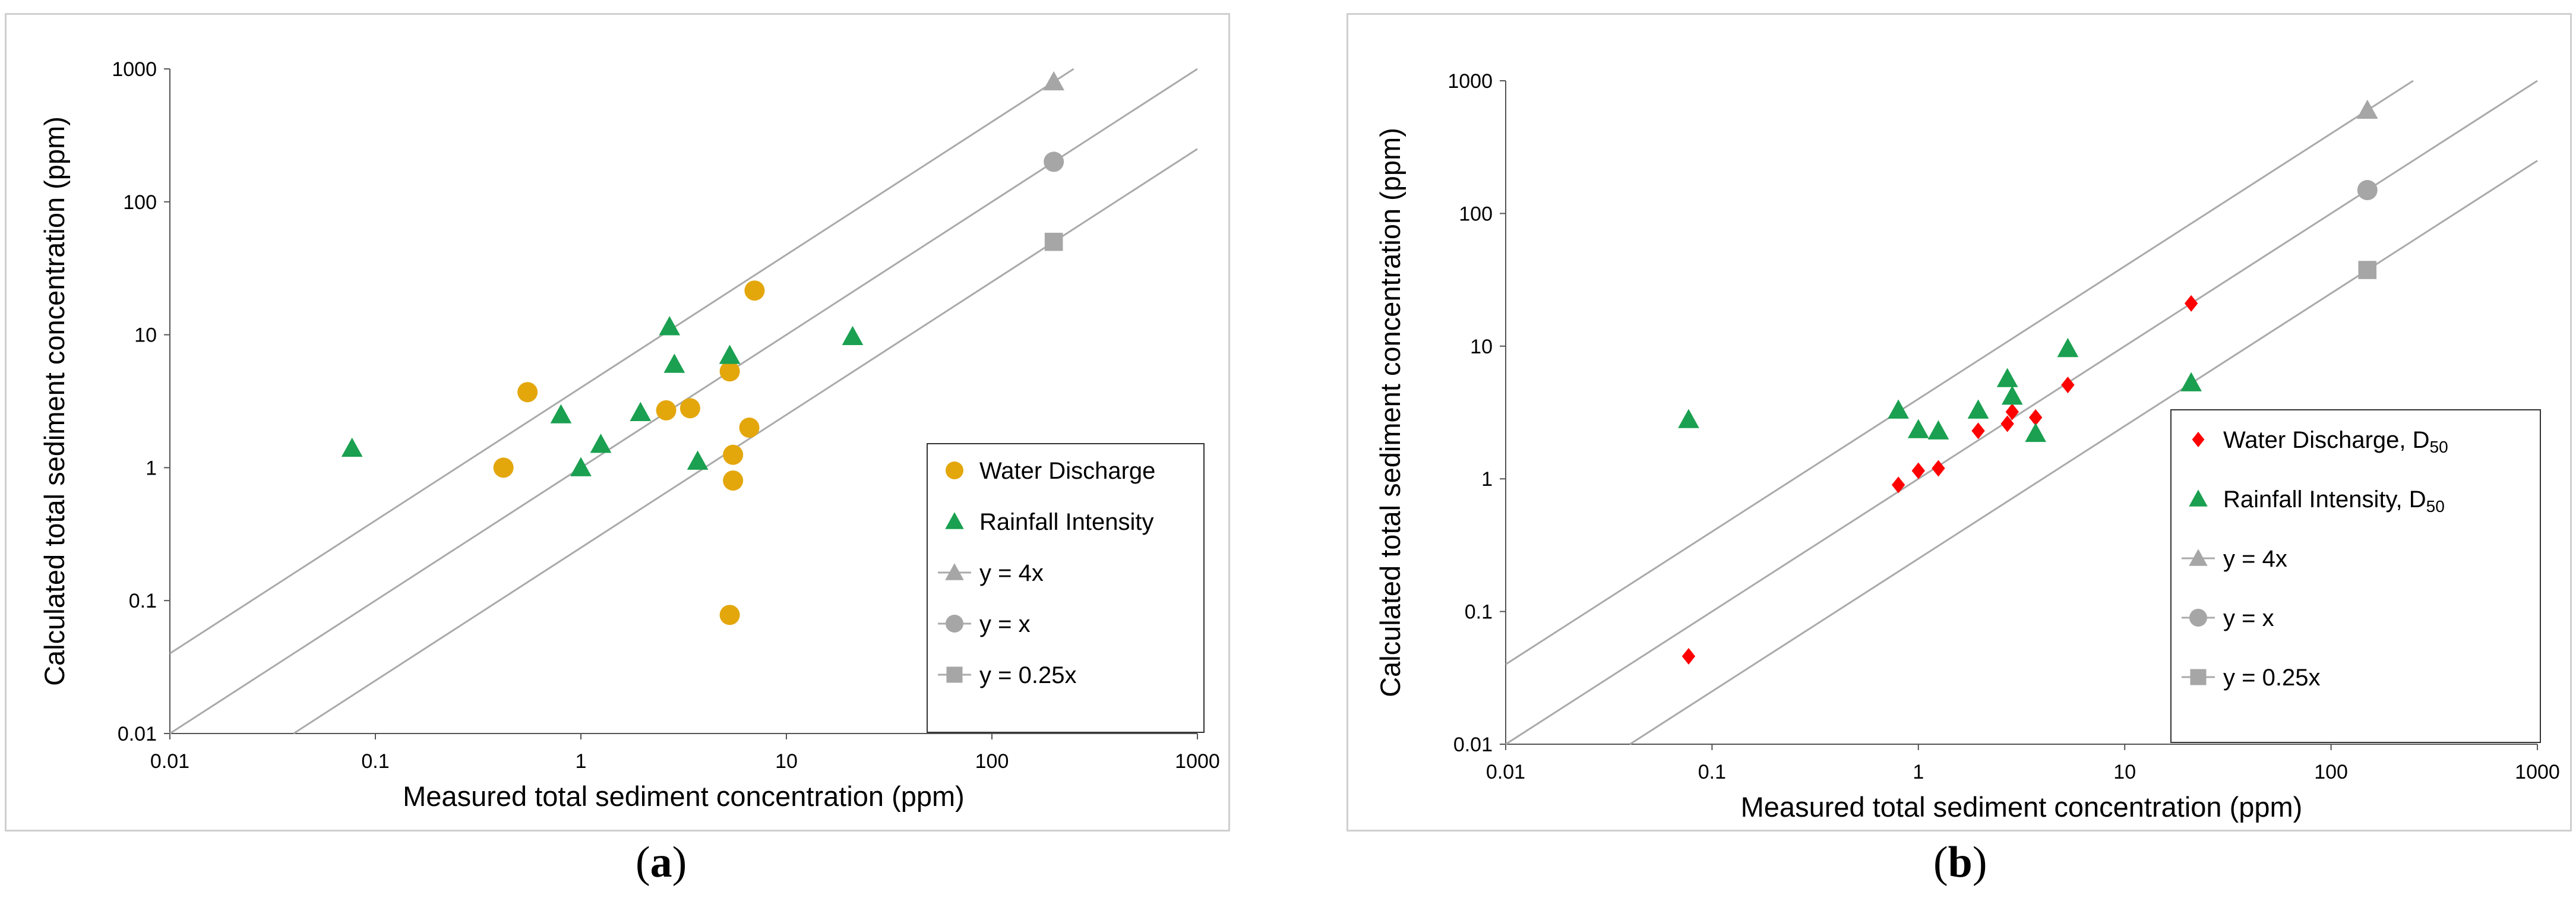  What do you see at coordinates (1067, 471) in the screenshot?
I see `legend-label: Water Discharge` at bounding box center [1067, 471].